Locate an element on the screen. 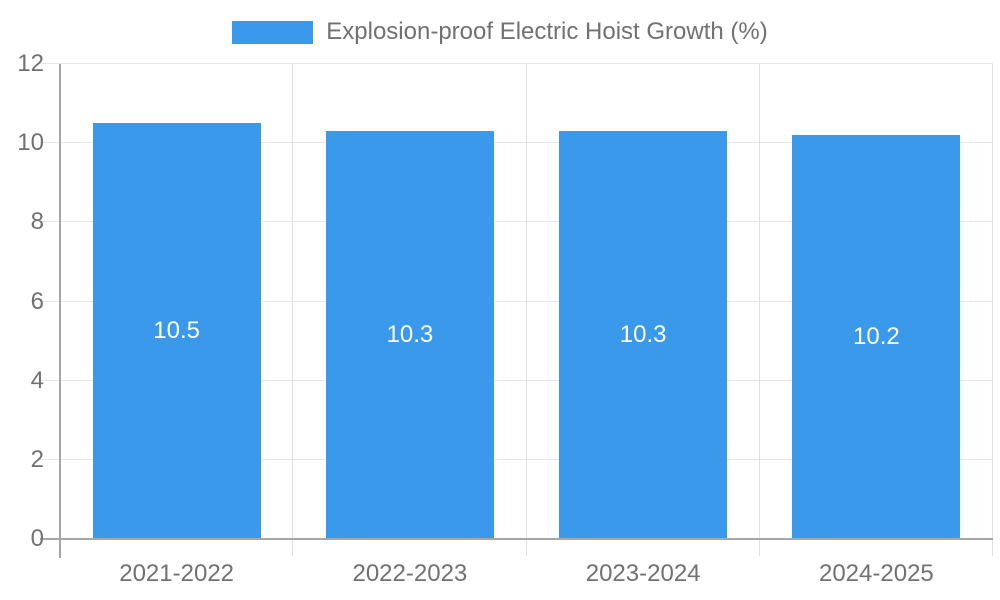 The image size is (1000, 600). y-axis-line is located at coordinates (60, 311).